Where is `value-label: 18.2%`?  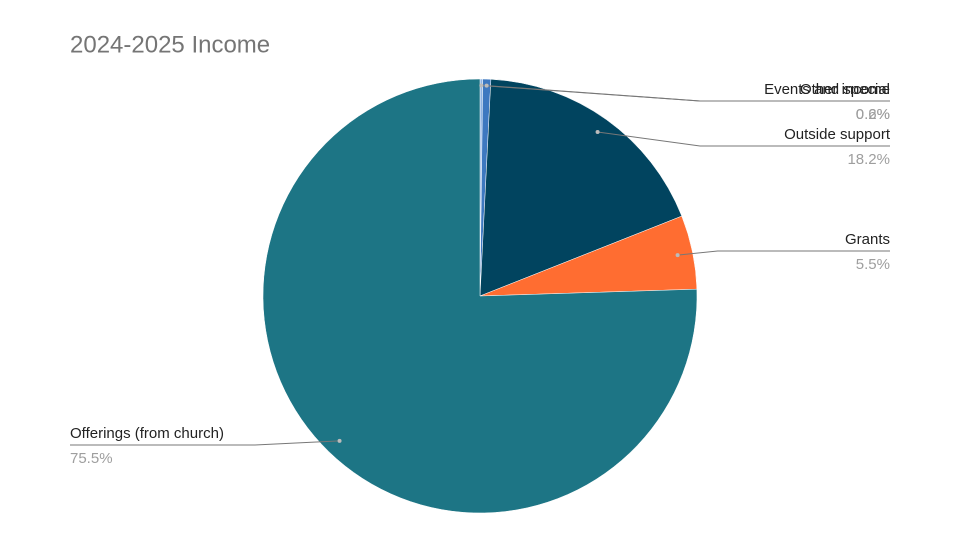
value-label: 18.2% is located at coordinates (868, 159).